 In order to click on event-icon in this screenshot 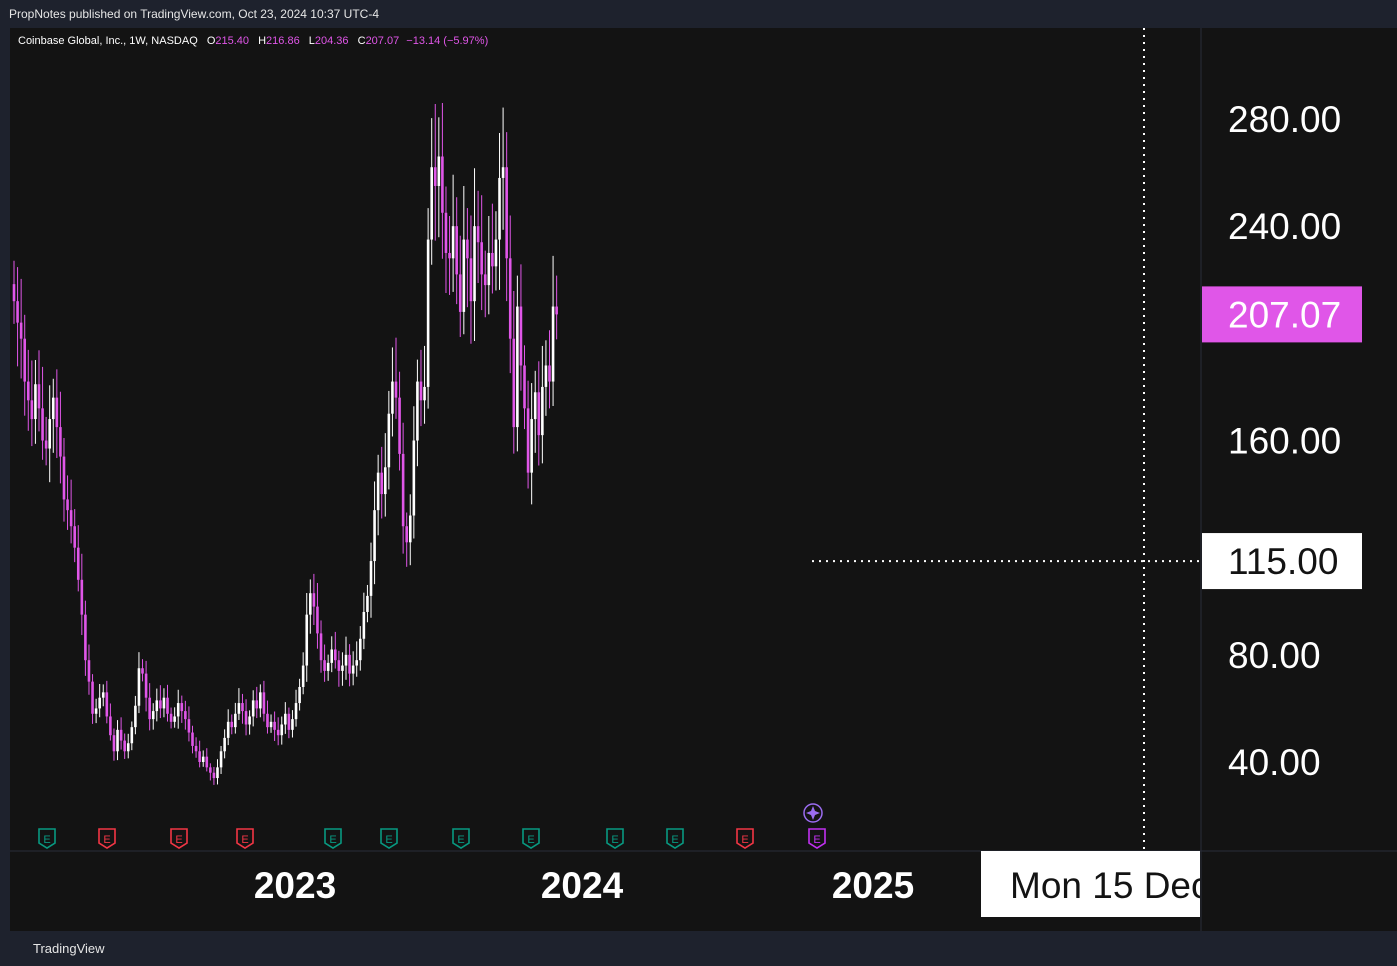, I will do `click(813, 813)`.